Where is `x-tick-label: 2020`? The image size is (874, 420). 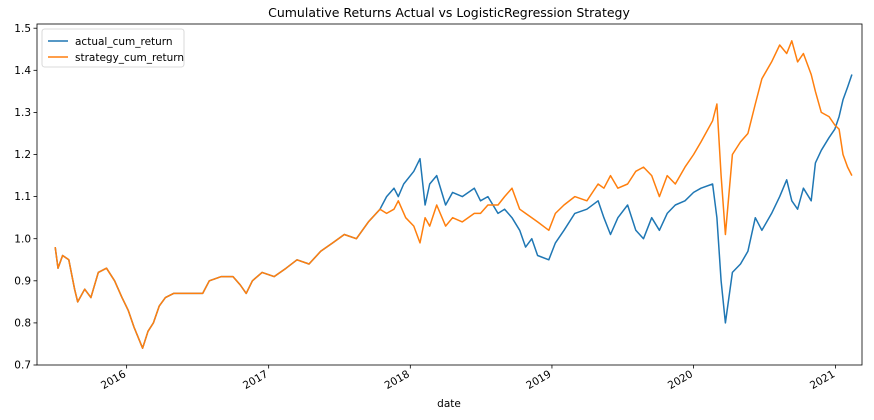
x-tick-label: 2020 is located at coordinates (680, 380).